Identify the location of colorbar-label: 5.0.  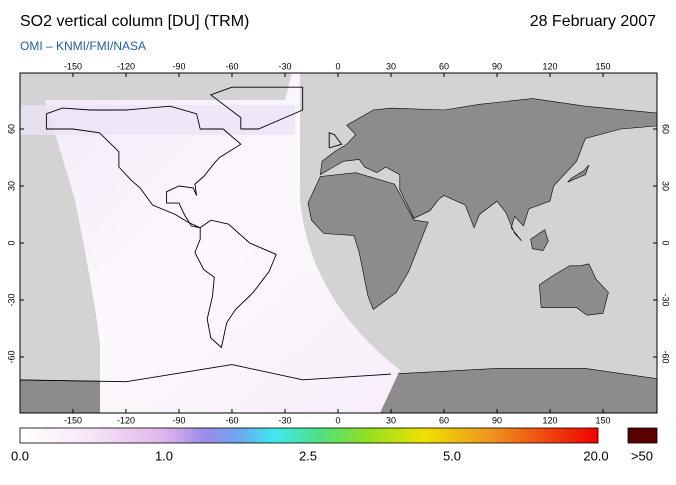
(452, 455).